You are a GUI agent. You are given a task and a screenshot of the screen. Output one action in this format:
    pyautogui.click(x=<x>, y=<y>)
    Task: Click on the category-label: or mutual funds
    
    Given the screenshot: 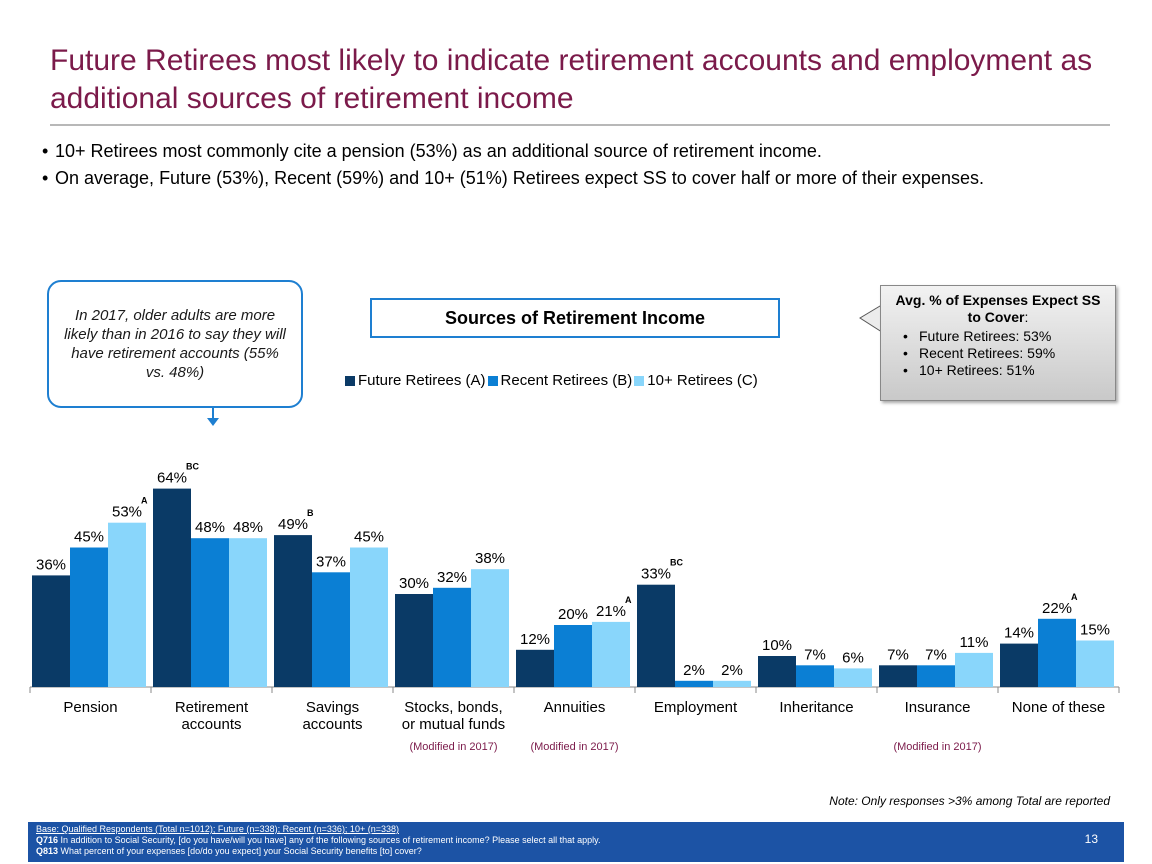 What is the action you would take?
    pyautogui.click(x=453, y=724)
    